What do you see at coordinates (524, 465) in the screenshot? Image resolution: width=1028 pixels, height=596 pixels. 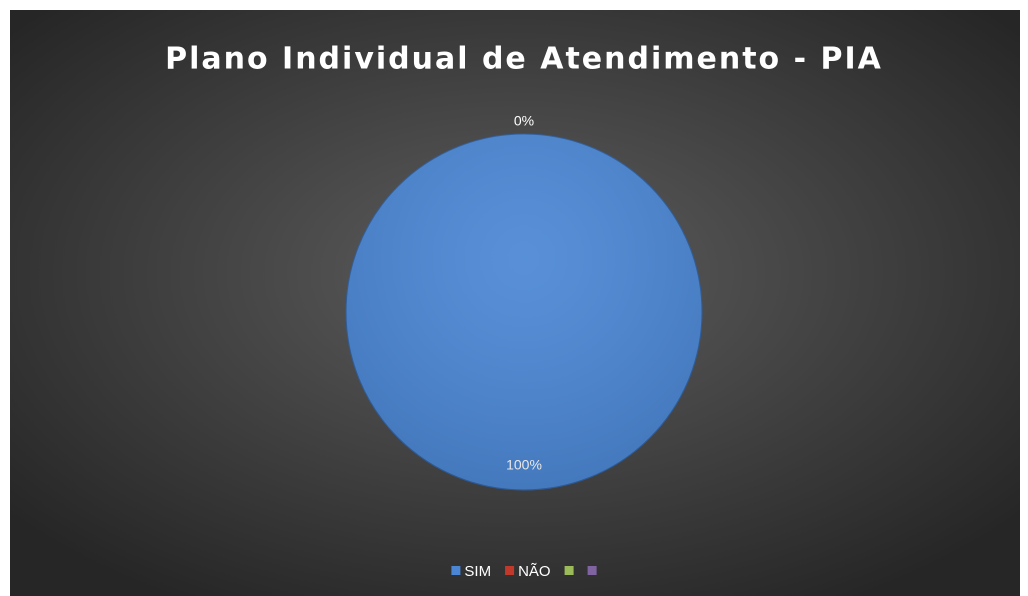 I see `data-label: 100%` at bounding box center [524, 465].